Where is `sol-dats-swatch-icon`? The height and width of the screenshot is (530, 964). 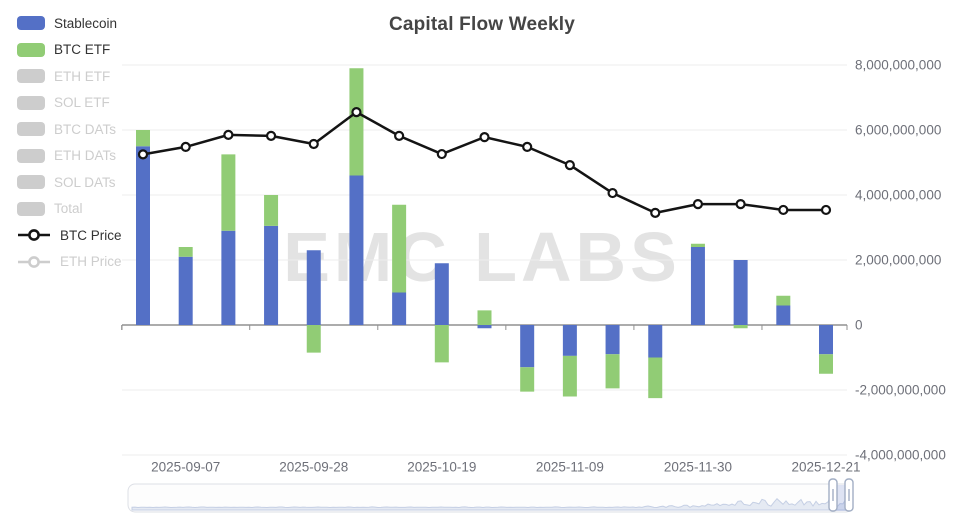
sol-dats-swatch-icon is located at coordinates (31, 182).